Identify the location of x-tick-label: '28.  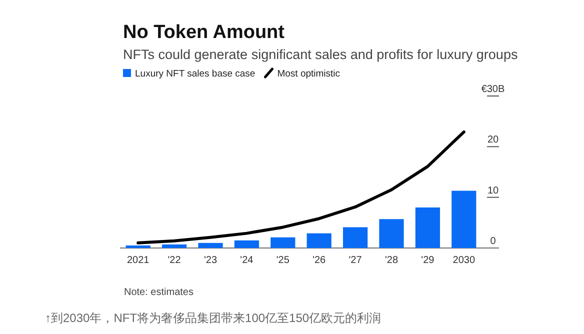
(391, 260).